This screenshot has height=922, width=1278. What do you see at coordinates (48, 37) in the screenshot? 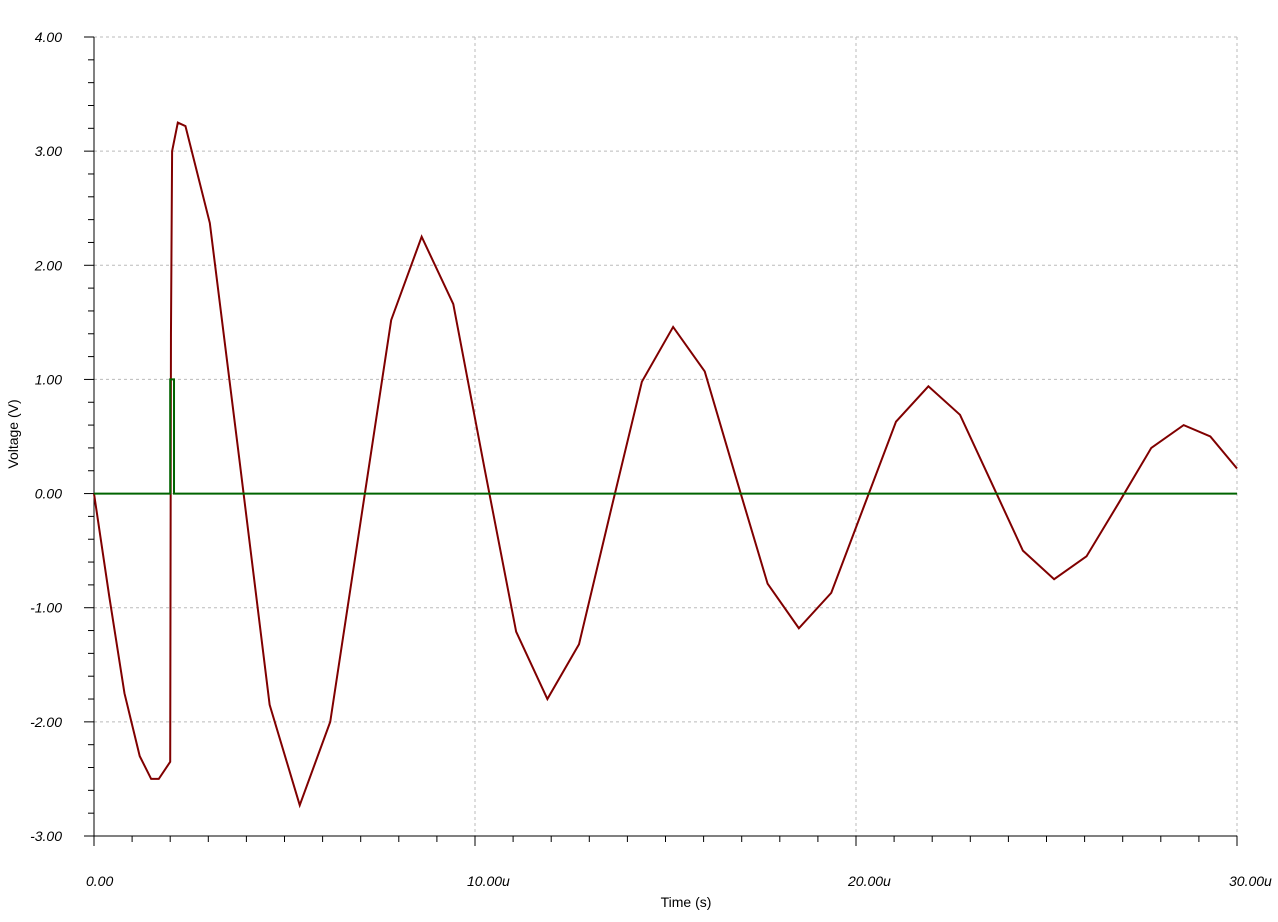
I see `y-tick-label: 4.00` at bounding box center [48, 37].